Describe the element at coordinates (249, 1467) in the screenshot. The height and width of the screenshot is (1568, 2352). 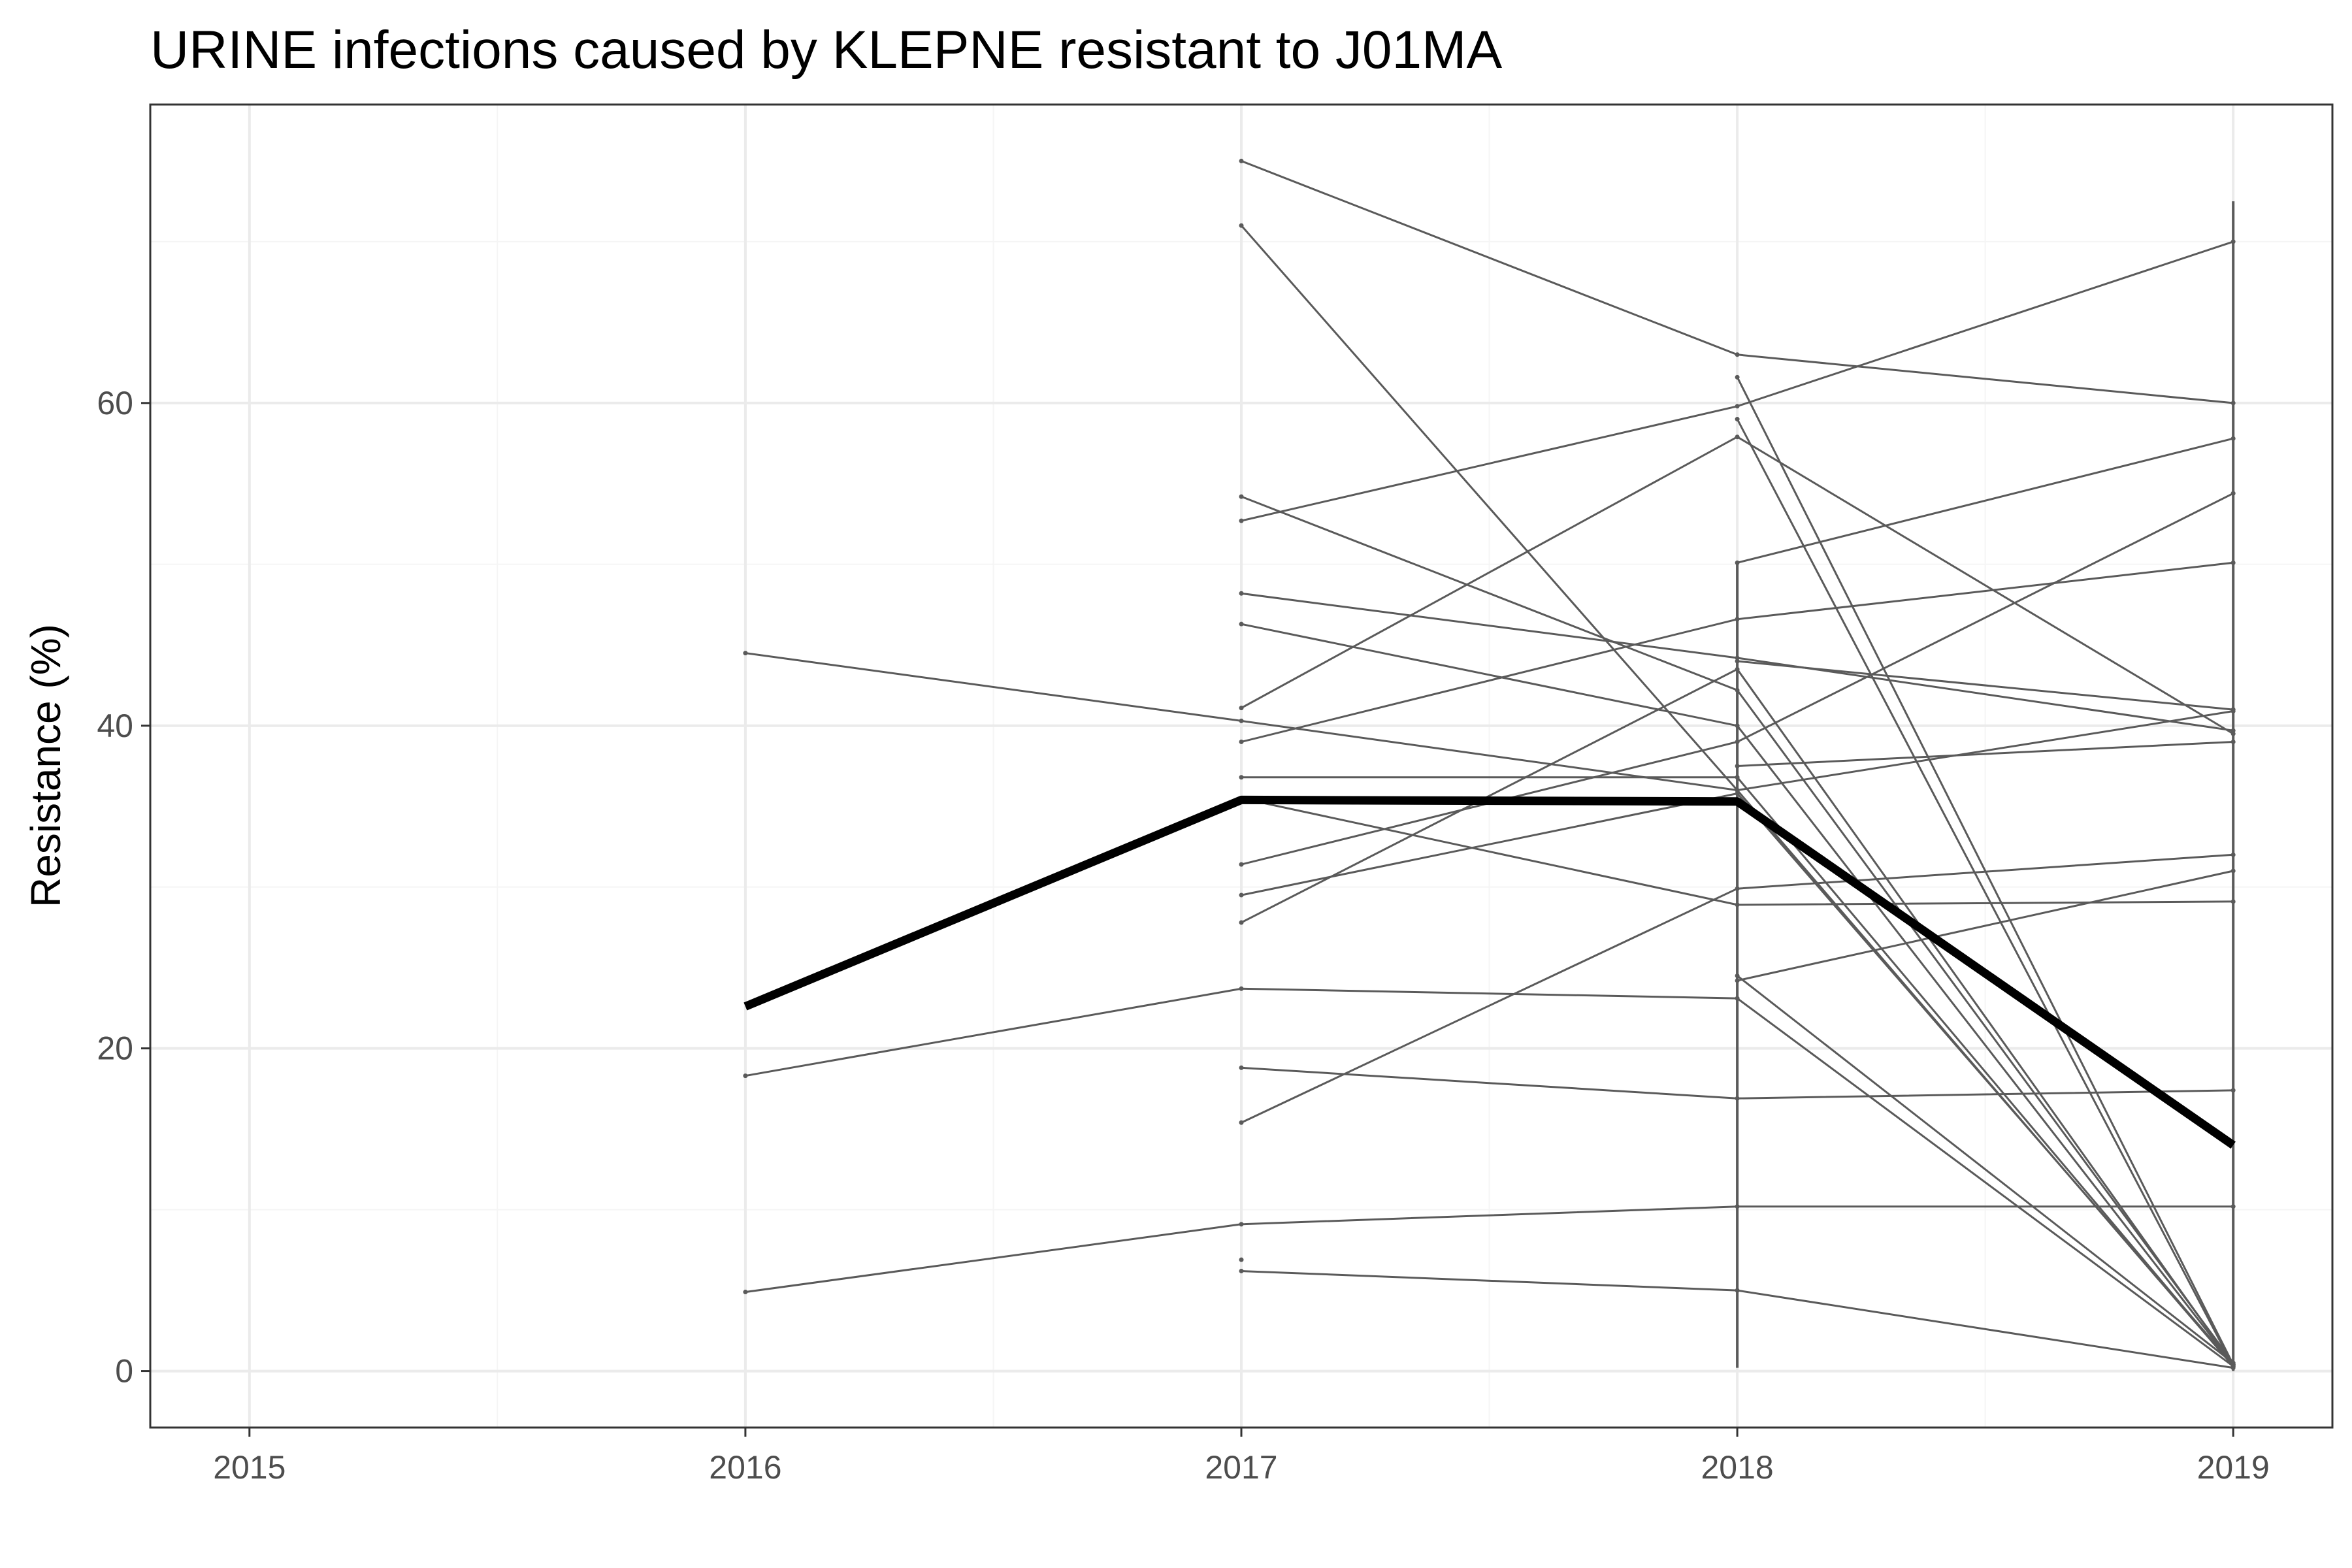
I see `x-tick-label: 2015` at that location.